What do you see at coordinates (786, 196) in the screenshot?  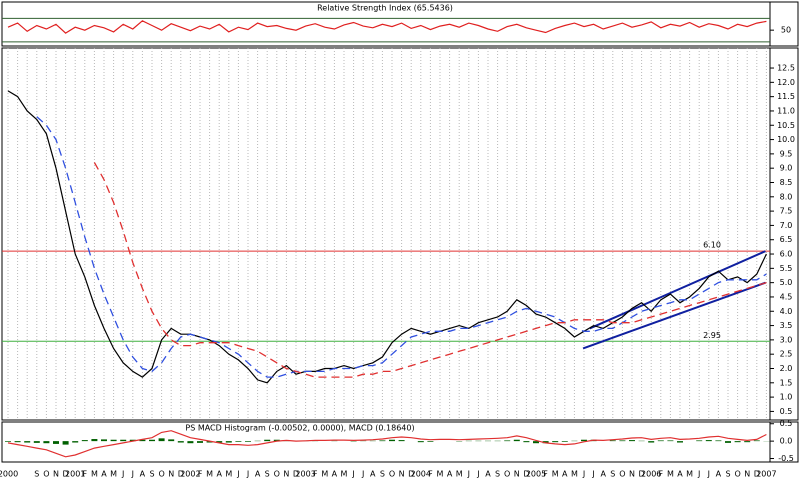 I see `y-tick-label: 8.0` at bounding box center [786, 196].